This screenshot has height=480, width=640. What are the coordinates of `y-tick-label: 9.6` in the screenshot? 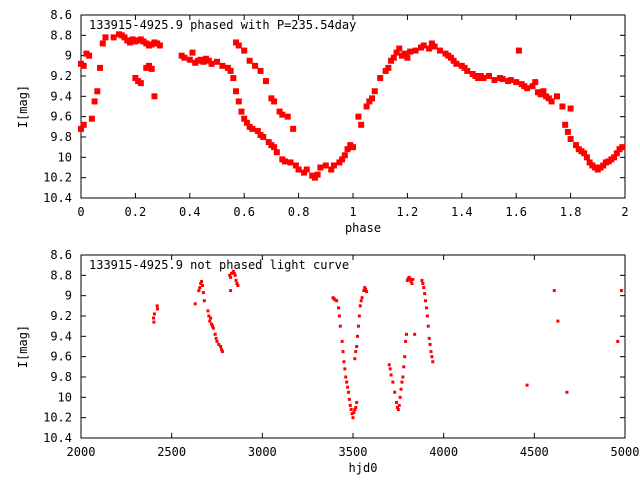 It's located at (61, 357).